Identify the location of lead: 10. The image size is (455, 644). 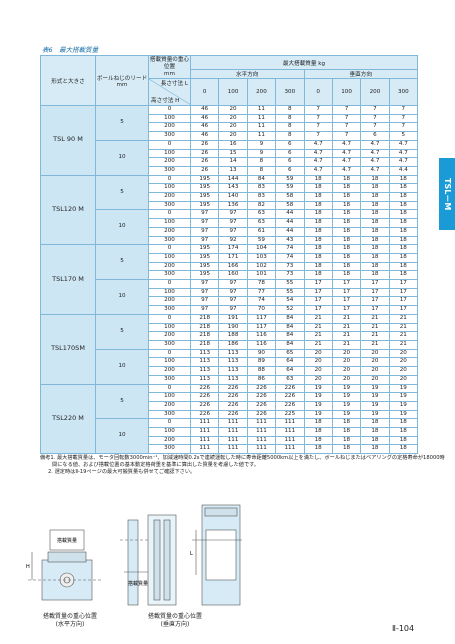
(122, 297).